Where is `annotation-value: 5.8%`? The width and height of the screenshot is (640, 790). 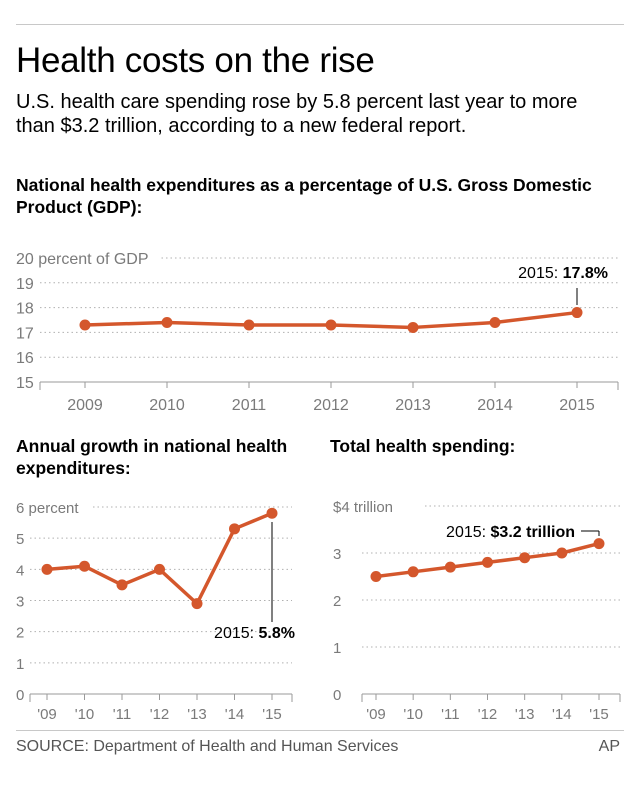
annotation-value: 5.8% is located at coordinates (277, 633).